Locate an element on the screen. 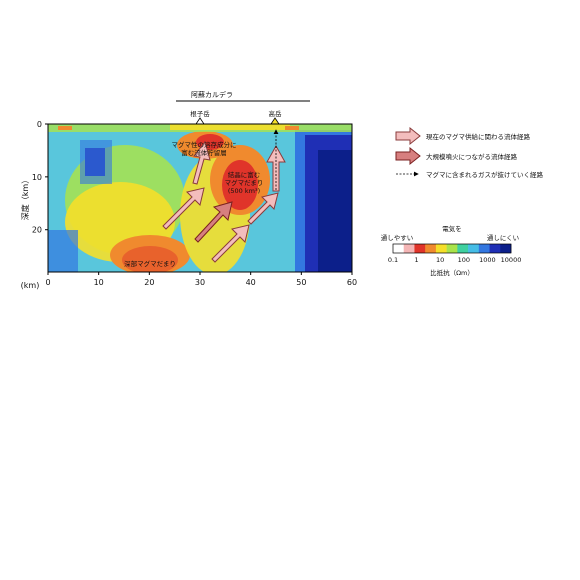  legend-label-gas: マグマに含まれるガスが抜けていく経路 is located at coordinates (485, 174).